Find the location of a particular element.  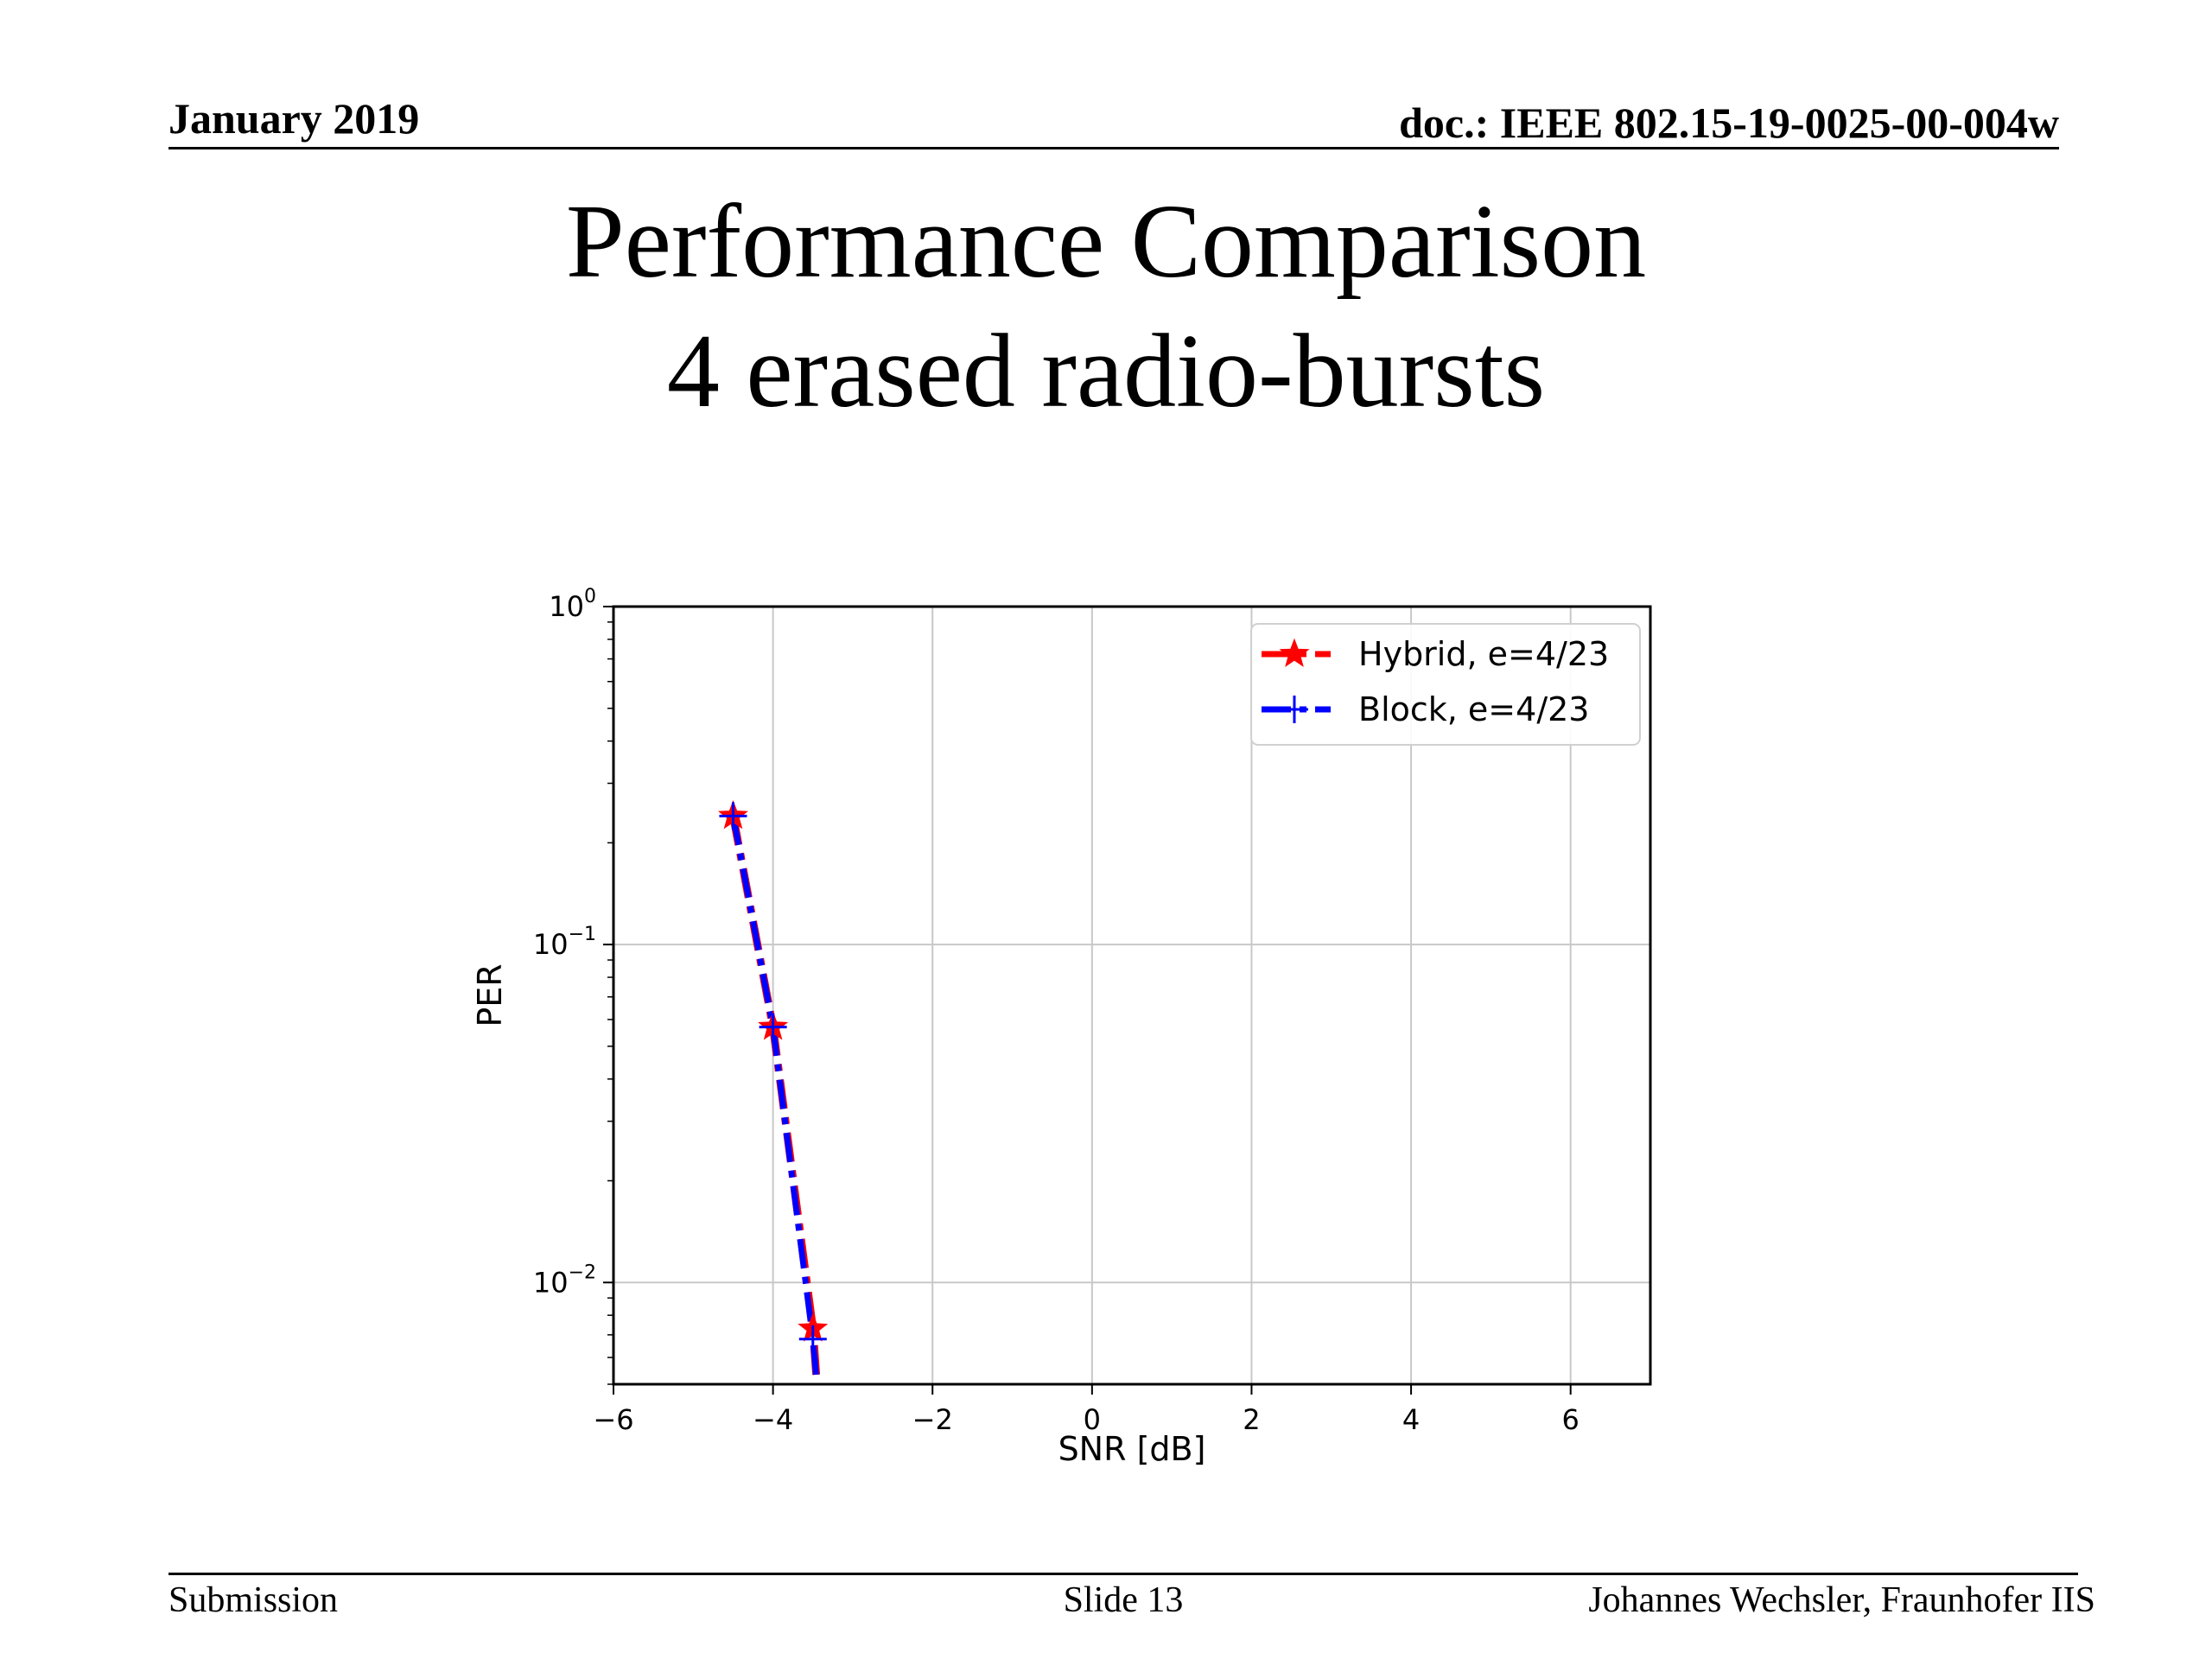

y-tick-label: 10⁻² is located at coordinates (564, 1280).